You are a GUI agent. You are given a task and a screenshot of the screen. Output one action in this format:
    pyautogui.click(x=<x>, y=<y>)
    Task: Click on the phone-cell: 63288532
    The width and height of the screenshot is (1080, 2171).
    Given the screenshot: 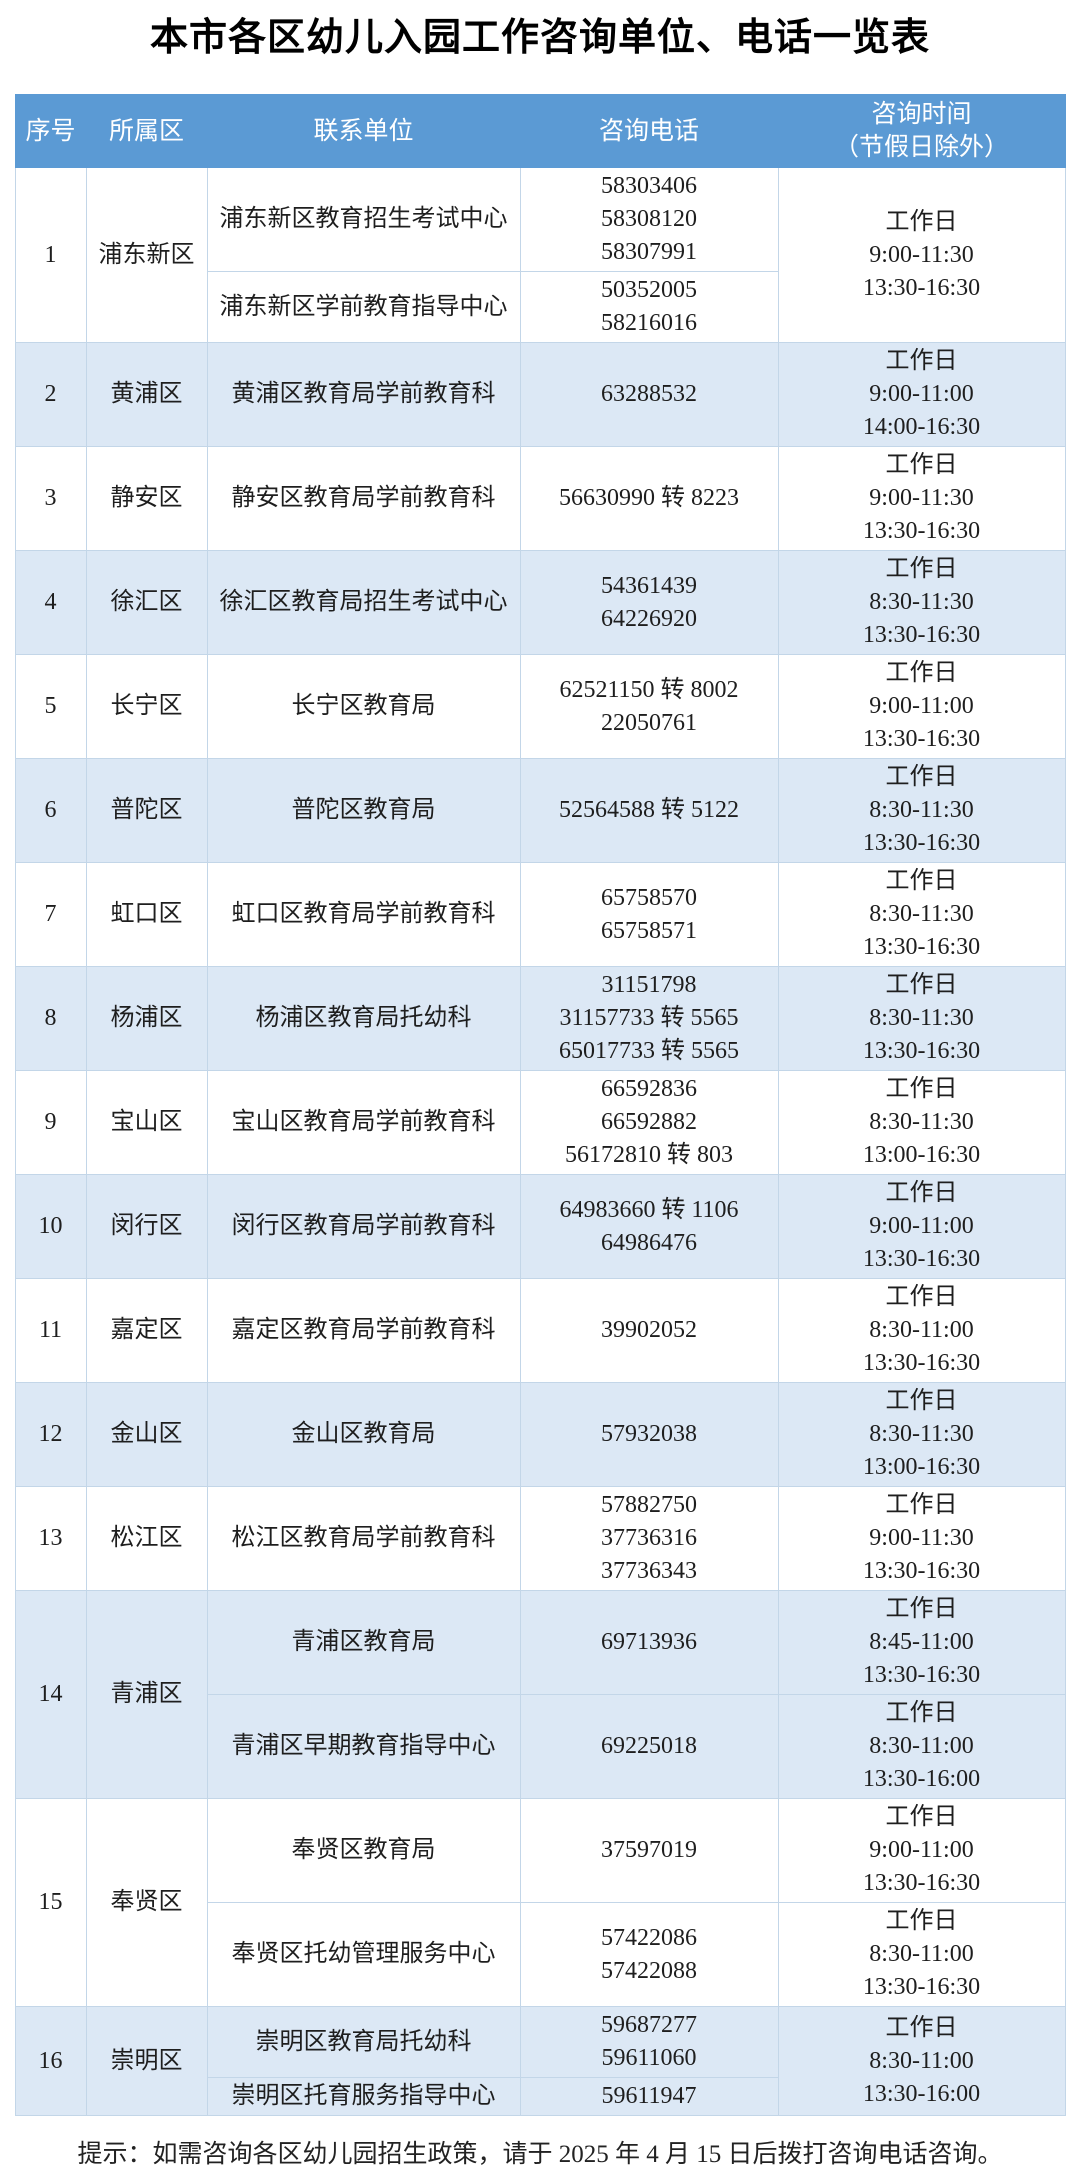 What is the action you would take?
    pyautogui.click(x=649, y=394)
    